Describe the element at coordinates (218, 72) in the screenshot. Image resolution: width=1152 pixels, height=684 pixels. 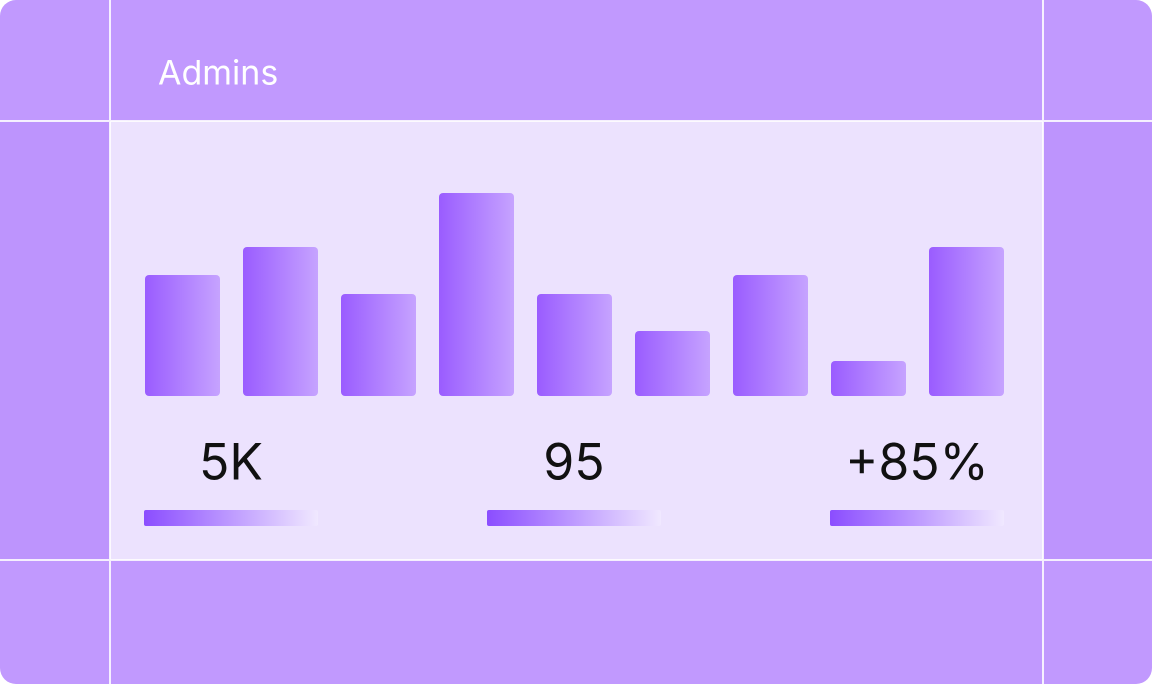
I see `card-title: Admins` at that location.